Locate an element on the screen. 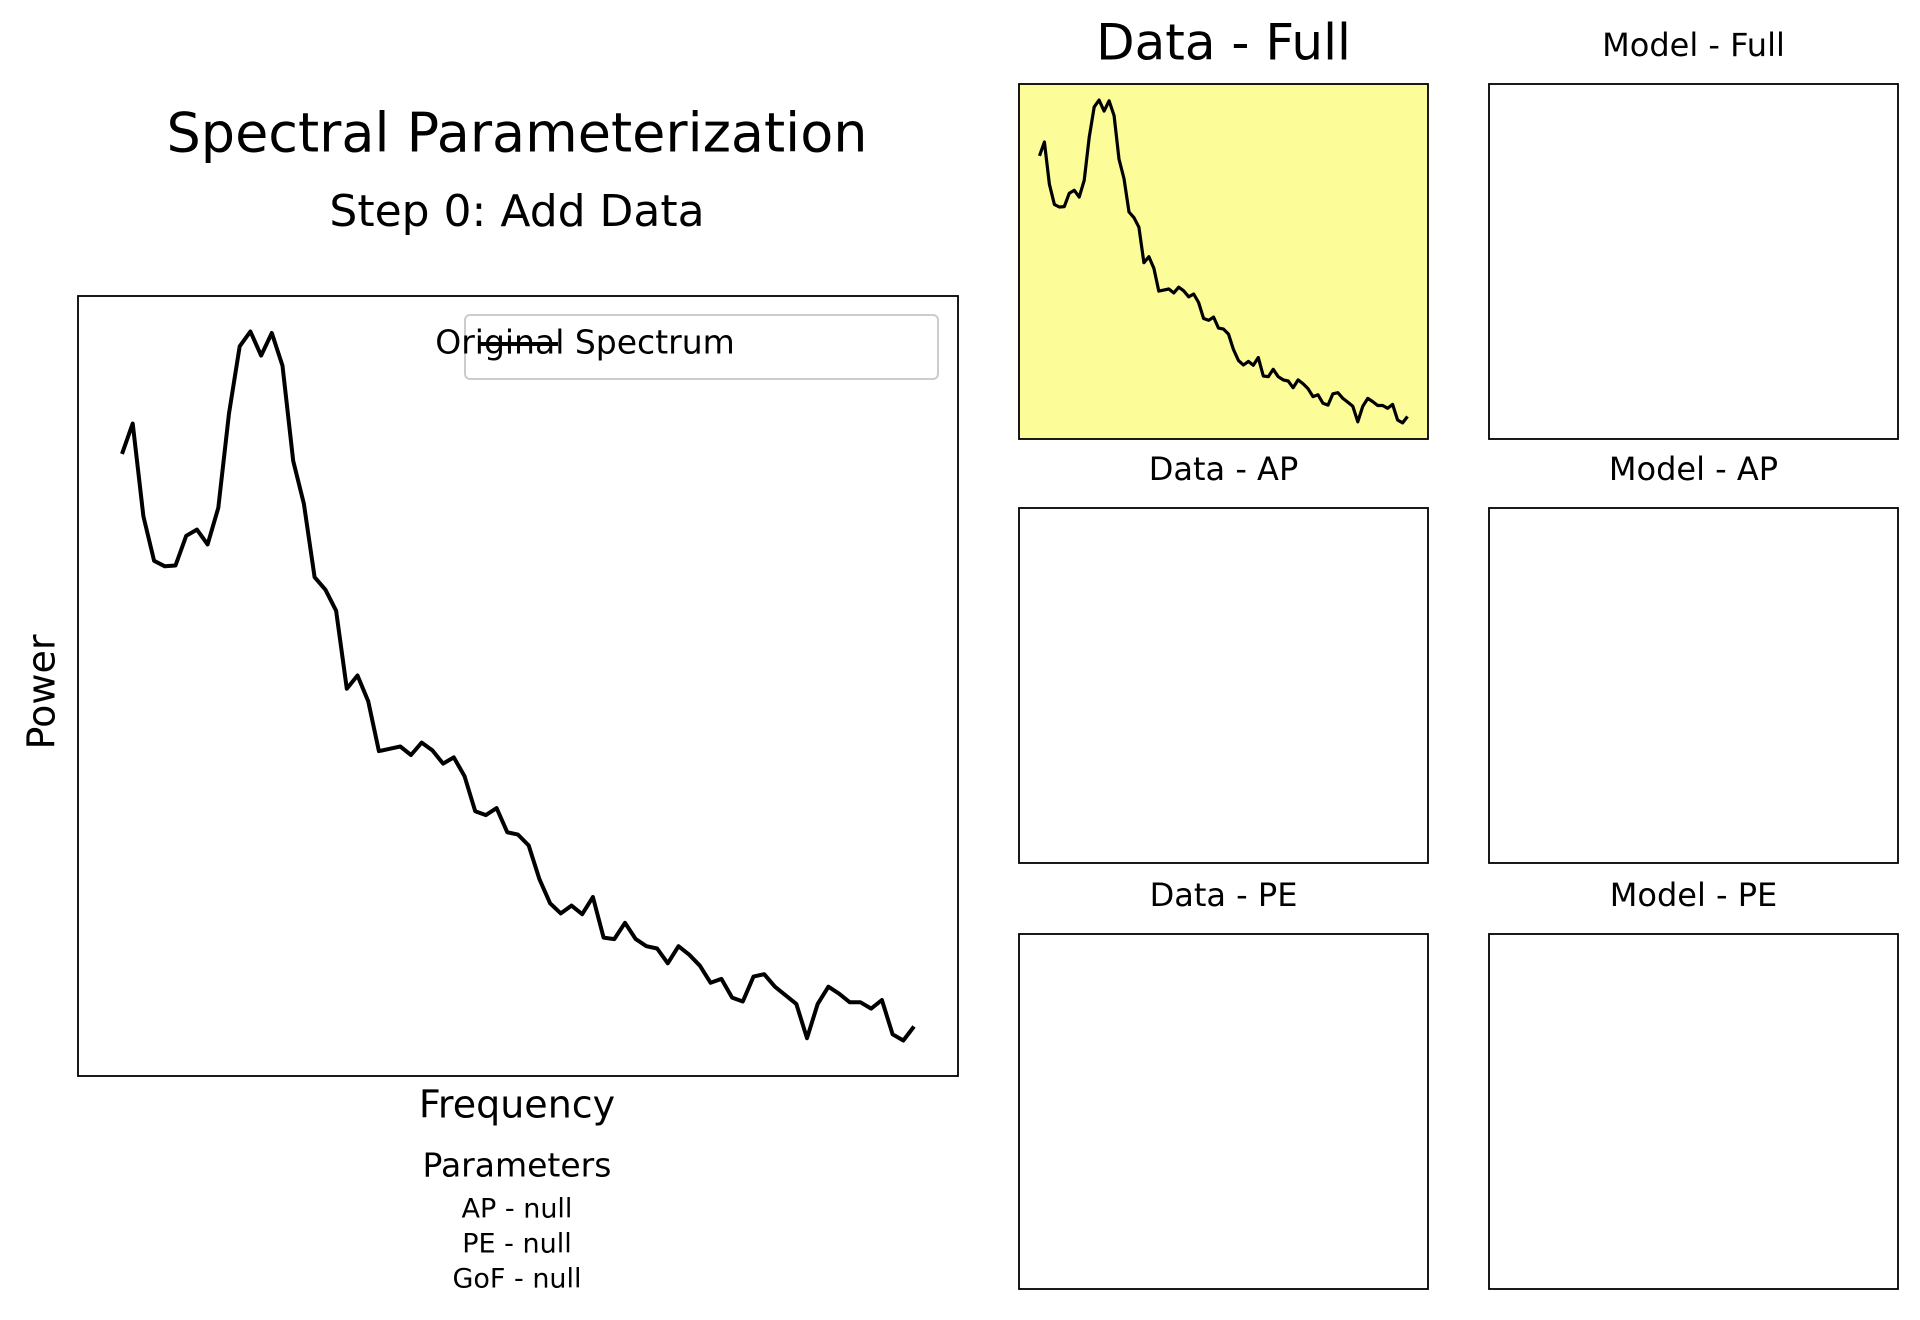 The height and width of the screenshot is (1320, 1920). chart-title: Spectral Parameterization is located at coordinates (517, 133).